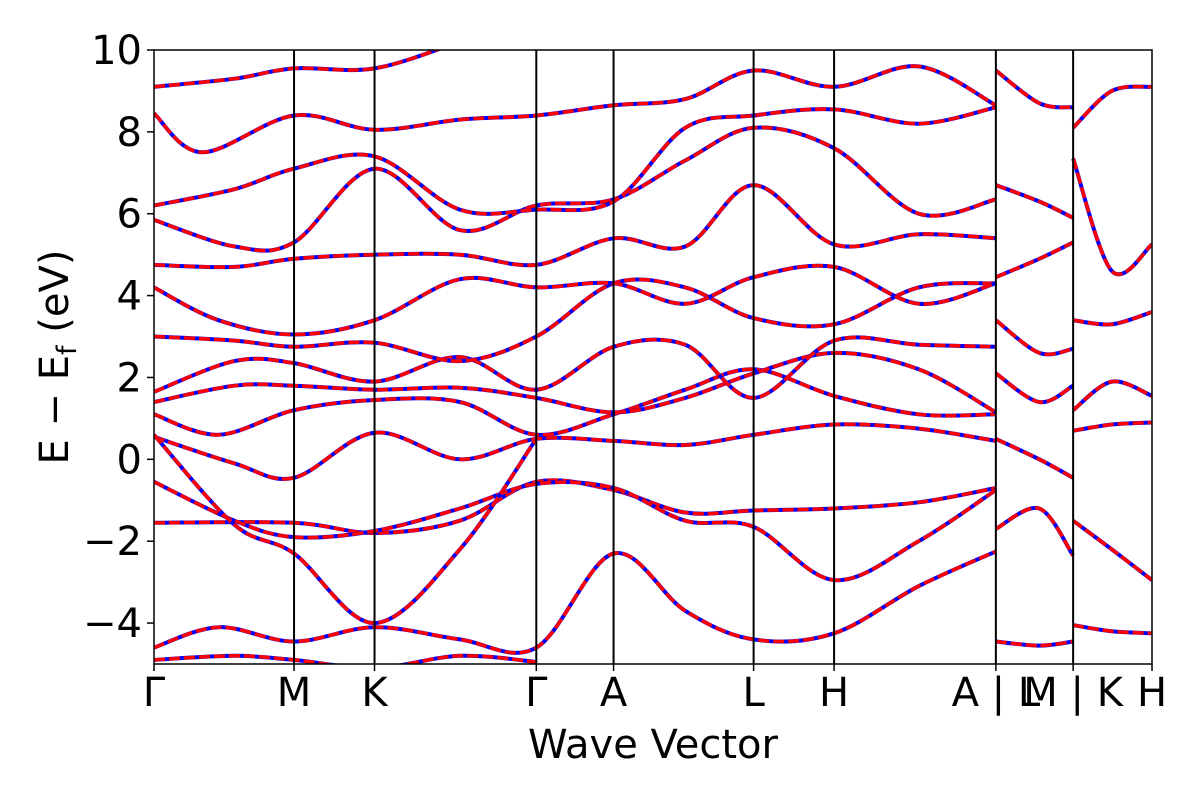 The image size is (1200, 800). I want to click on band-20-red, so click(1034, 387).